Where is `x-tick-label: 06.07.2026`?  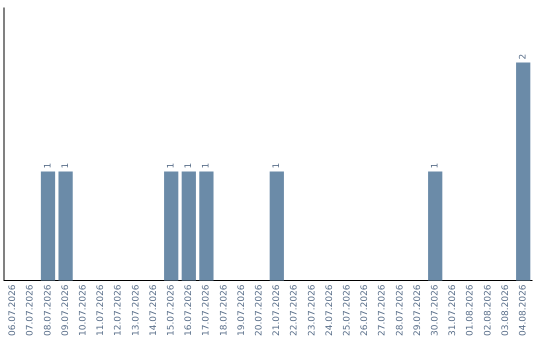
x-tick-label: 06.07.2026 is located at coordinates (13, 310).